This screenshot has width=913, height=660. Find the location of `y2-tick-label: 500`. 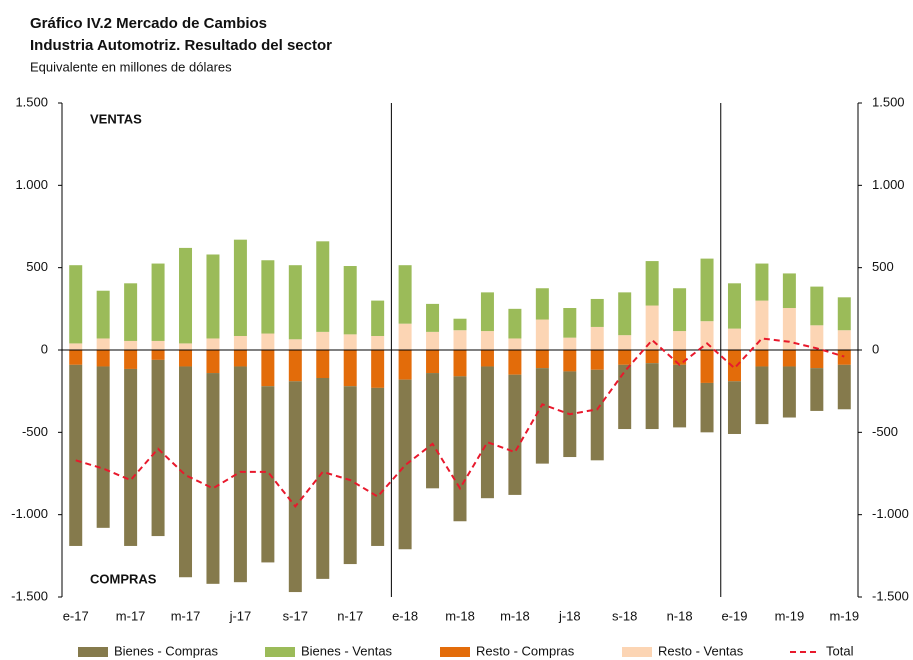

y2-tick-label: 500 is located at coordinates (883, 266).